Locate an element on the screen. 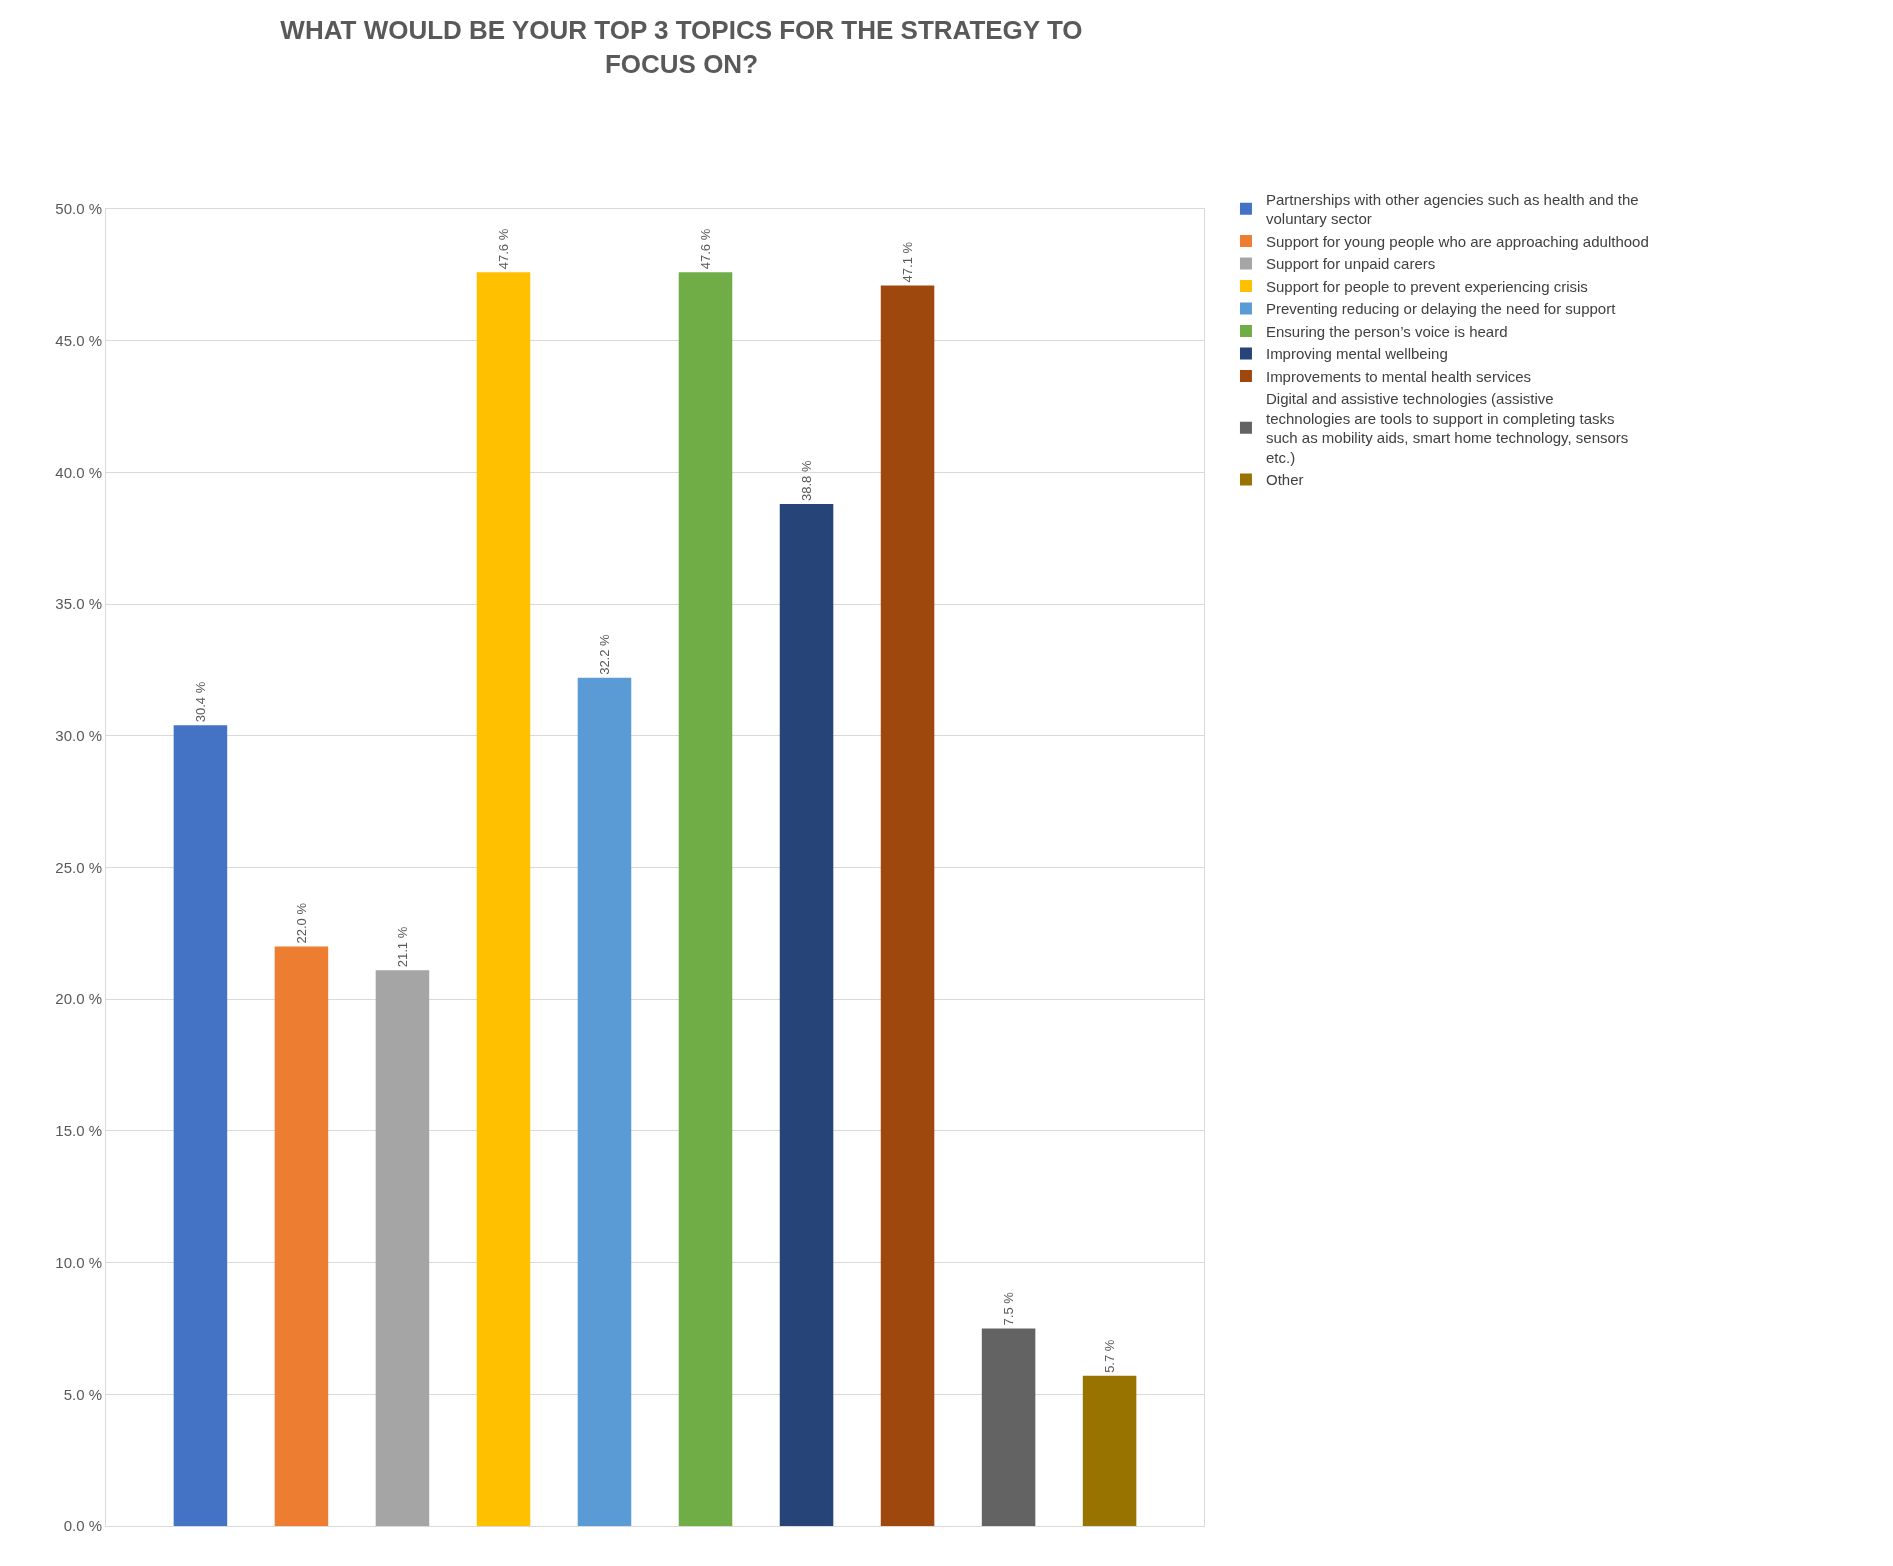 The height and width of the screenshot is (1566, 1893). legend-label: Improving mental wellbeing is located at coordinates (1356, 354).